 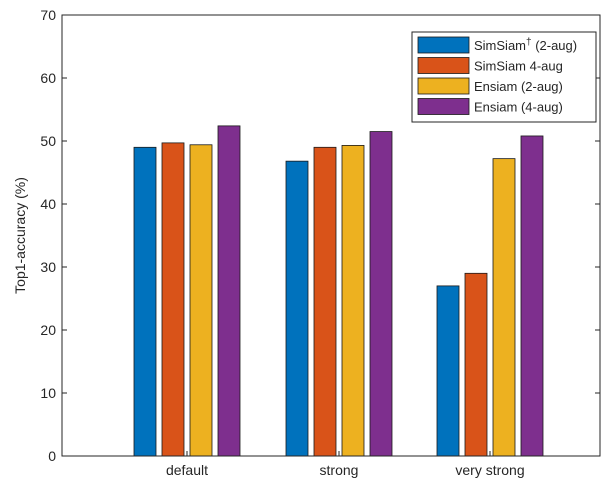 What do you see at coordinates (518, 107) in the screenshot?
I see `legend-label: Ensiam (4-aug)` at bounding box center [518, 107].